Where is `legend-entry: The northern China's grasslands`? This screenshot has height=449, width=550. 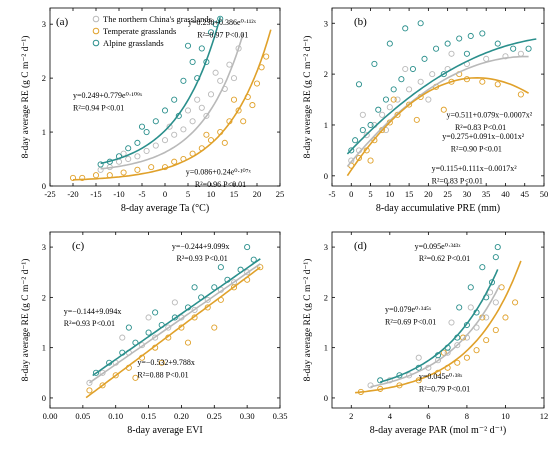 legend-entry: The northern China's grasslands is located at coordinates (157, 19).